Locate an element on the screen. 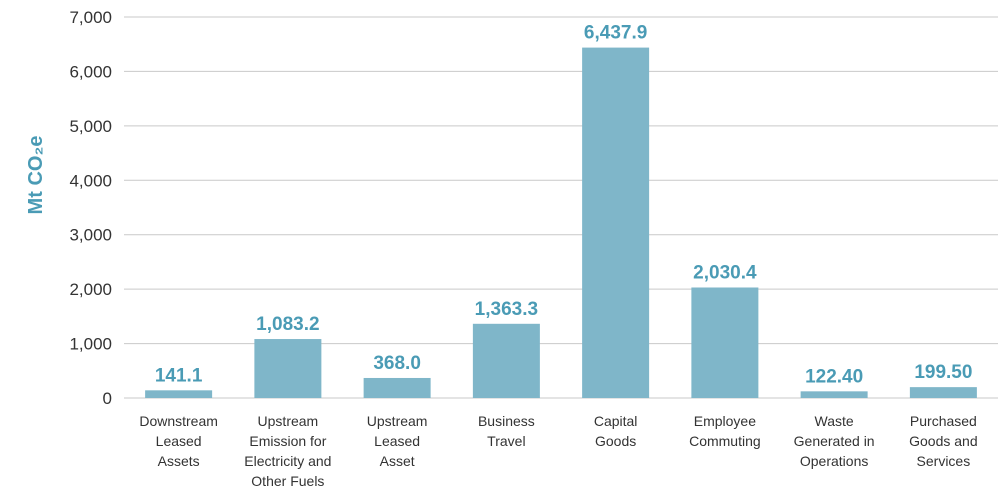  data-label: 1,083.2 is located at coordinates (287, 324).